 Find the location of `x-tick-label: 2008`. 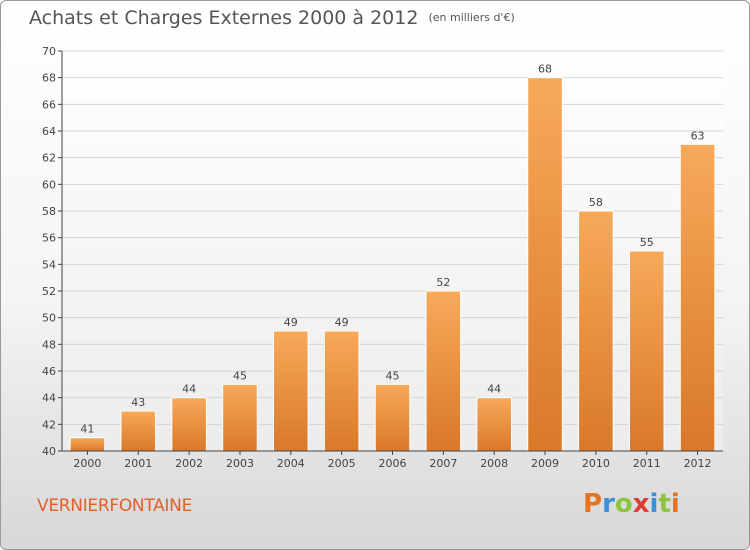

x-tick-label: 2008 is located at coordinates (494, 463).